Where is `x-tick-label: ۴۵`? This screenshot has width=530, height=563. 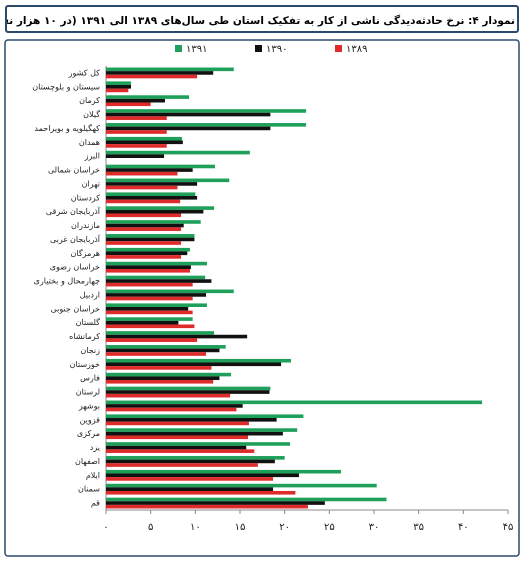 x-tick-label: ۴۵ is located at coordinates (508, 527).